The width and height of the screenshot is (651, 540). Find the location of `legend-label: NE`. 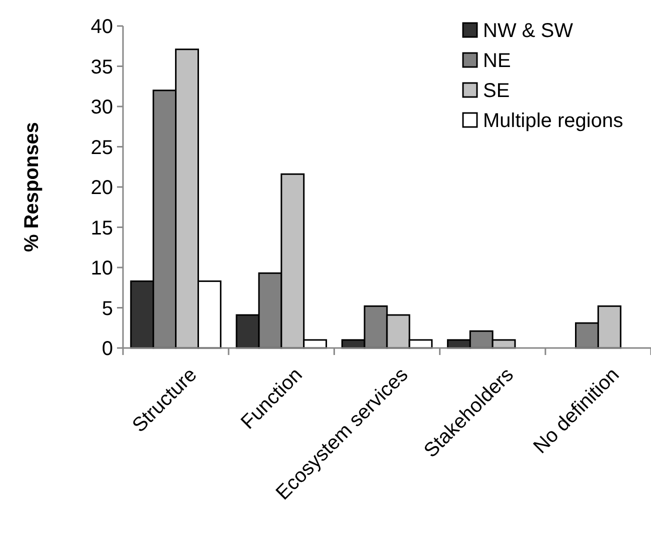

legend-label: NE is located at coordinates (497, 61).